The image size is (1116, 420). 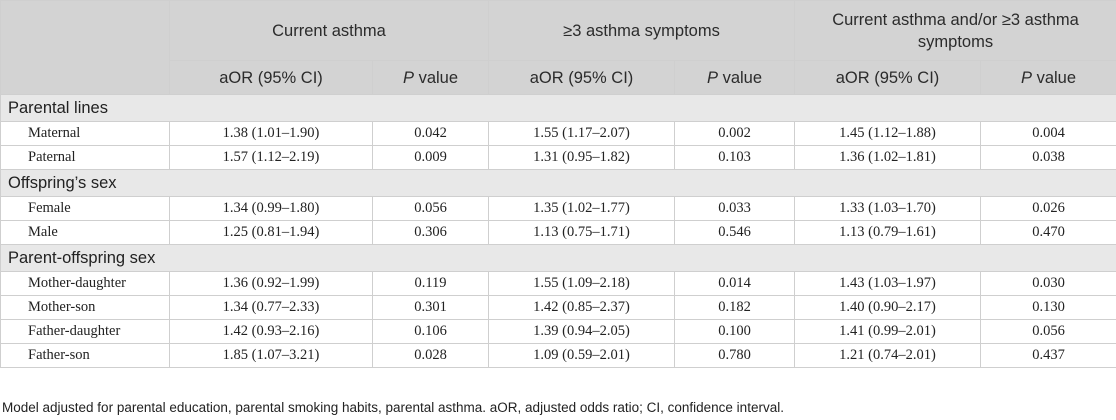 What do you see at coordinates (430, 157) in the screenshot?
I see `p-value-cell: 0.009` at bounding box center [430, 157].